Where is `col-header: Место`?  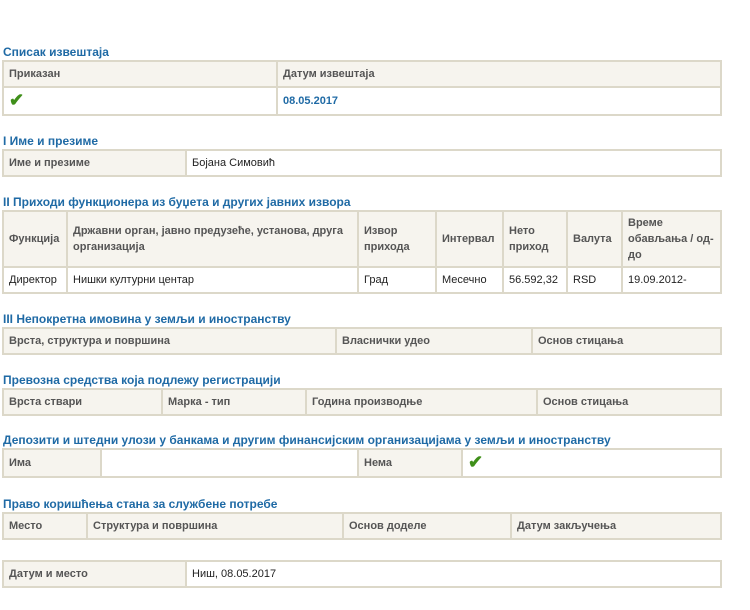 col-header: Место is located at coordinates (45, 526).